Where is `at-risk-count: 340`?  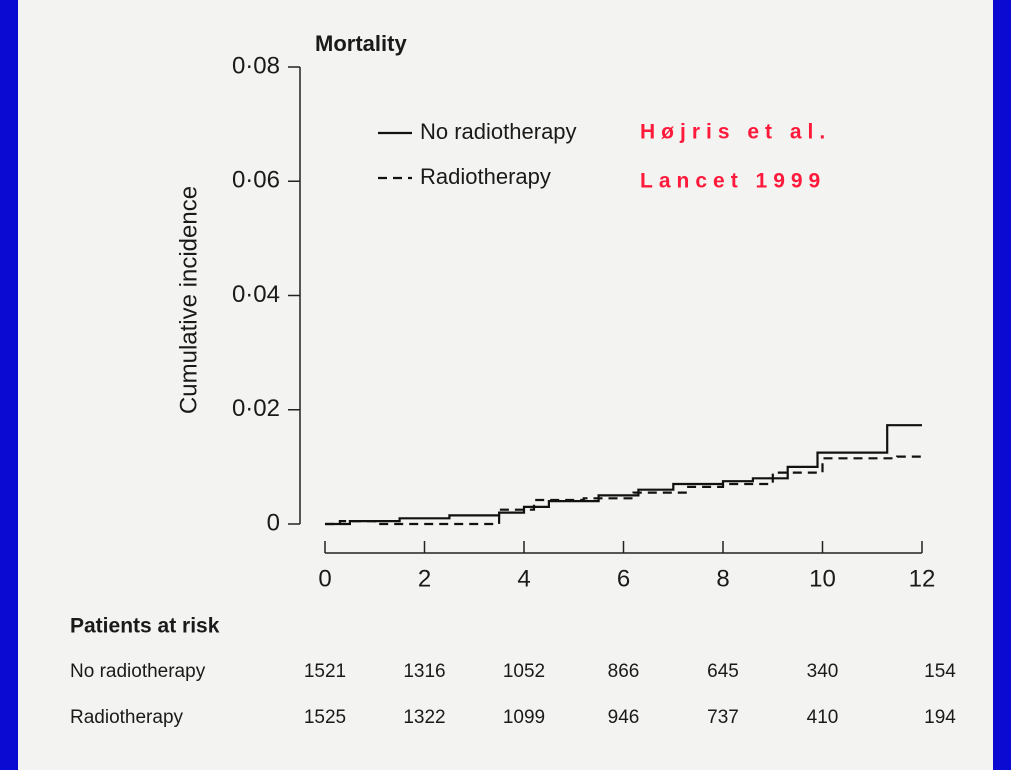
at-risk-count: 340 is located at coordinates (823, 671).